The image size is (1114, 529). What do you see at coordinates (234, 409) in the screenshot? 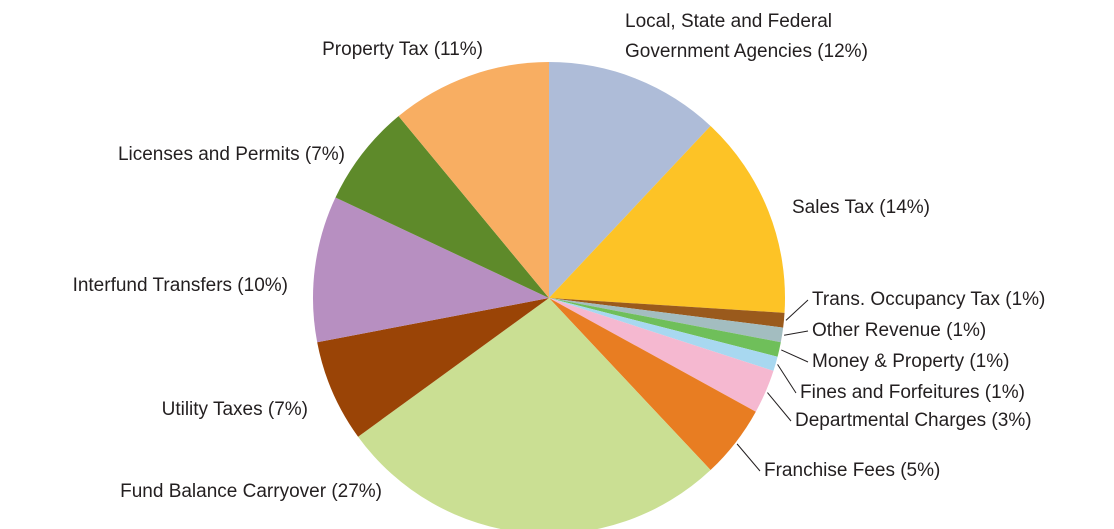
I see `slice-label: Utility Taxes (7%)` at bounding box center [234, 409].